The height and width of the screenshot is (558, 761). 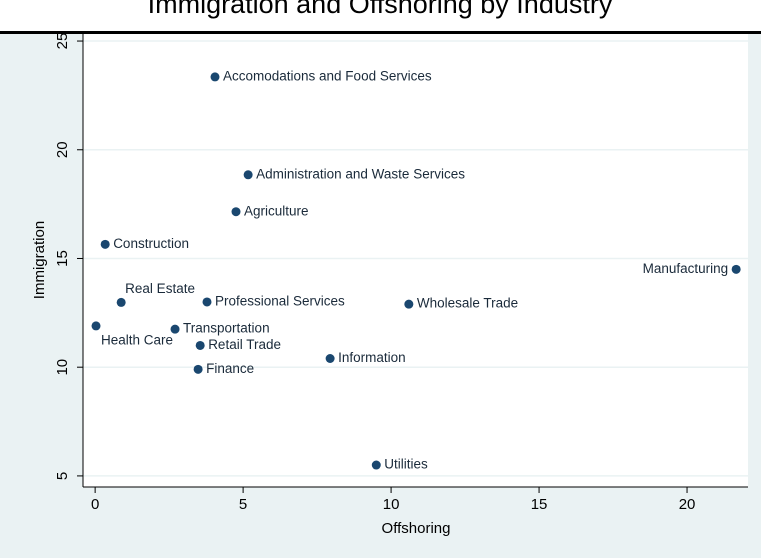 I want to click on x-tick-label: 0, so click(x=95, y=504).